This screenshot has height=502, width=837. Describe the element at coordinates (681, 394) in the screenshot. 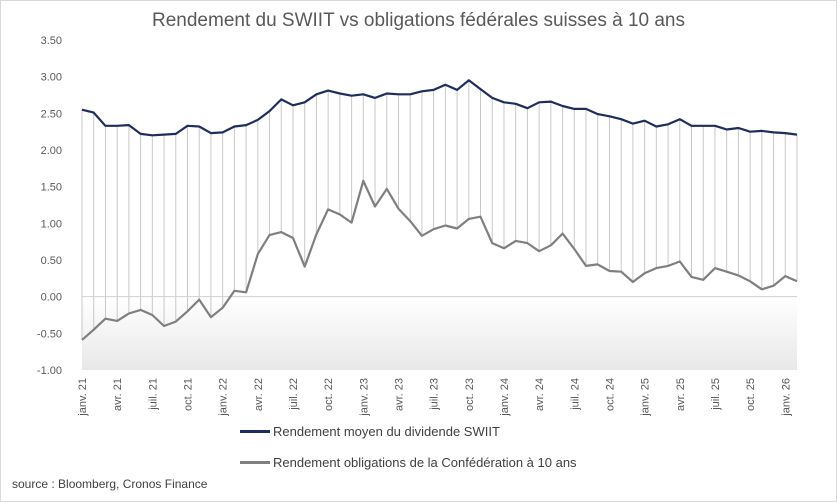

I see `x-tick-label: avr. 25` at that location.